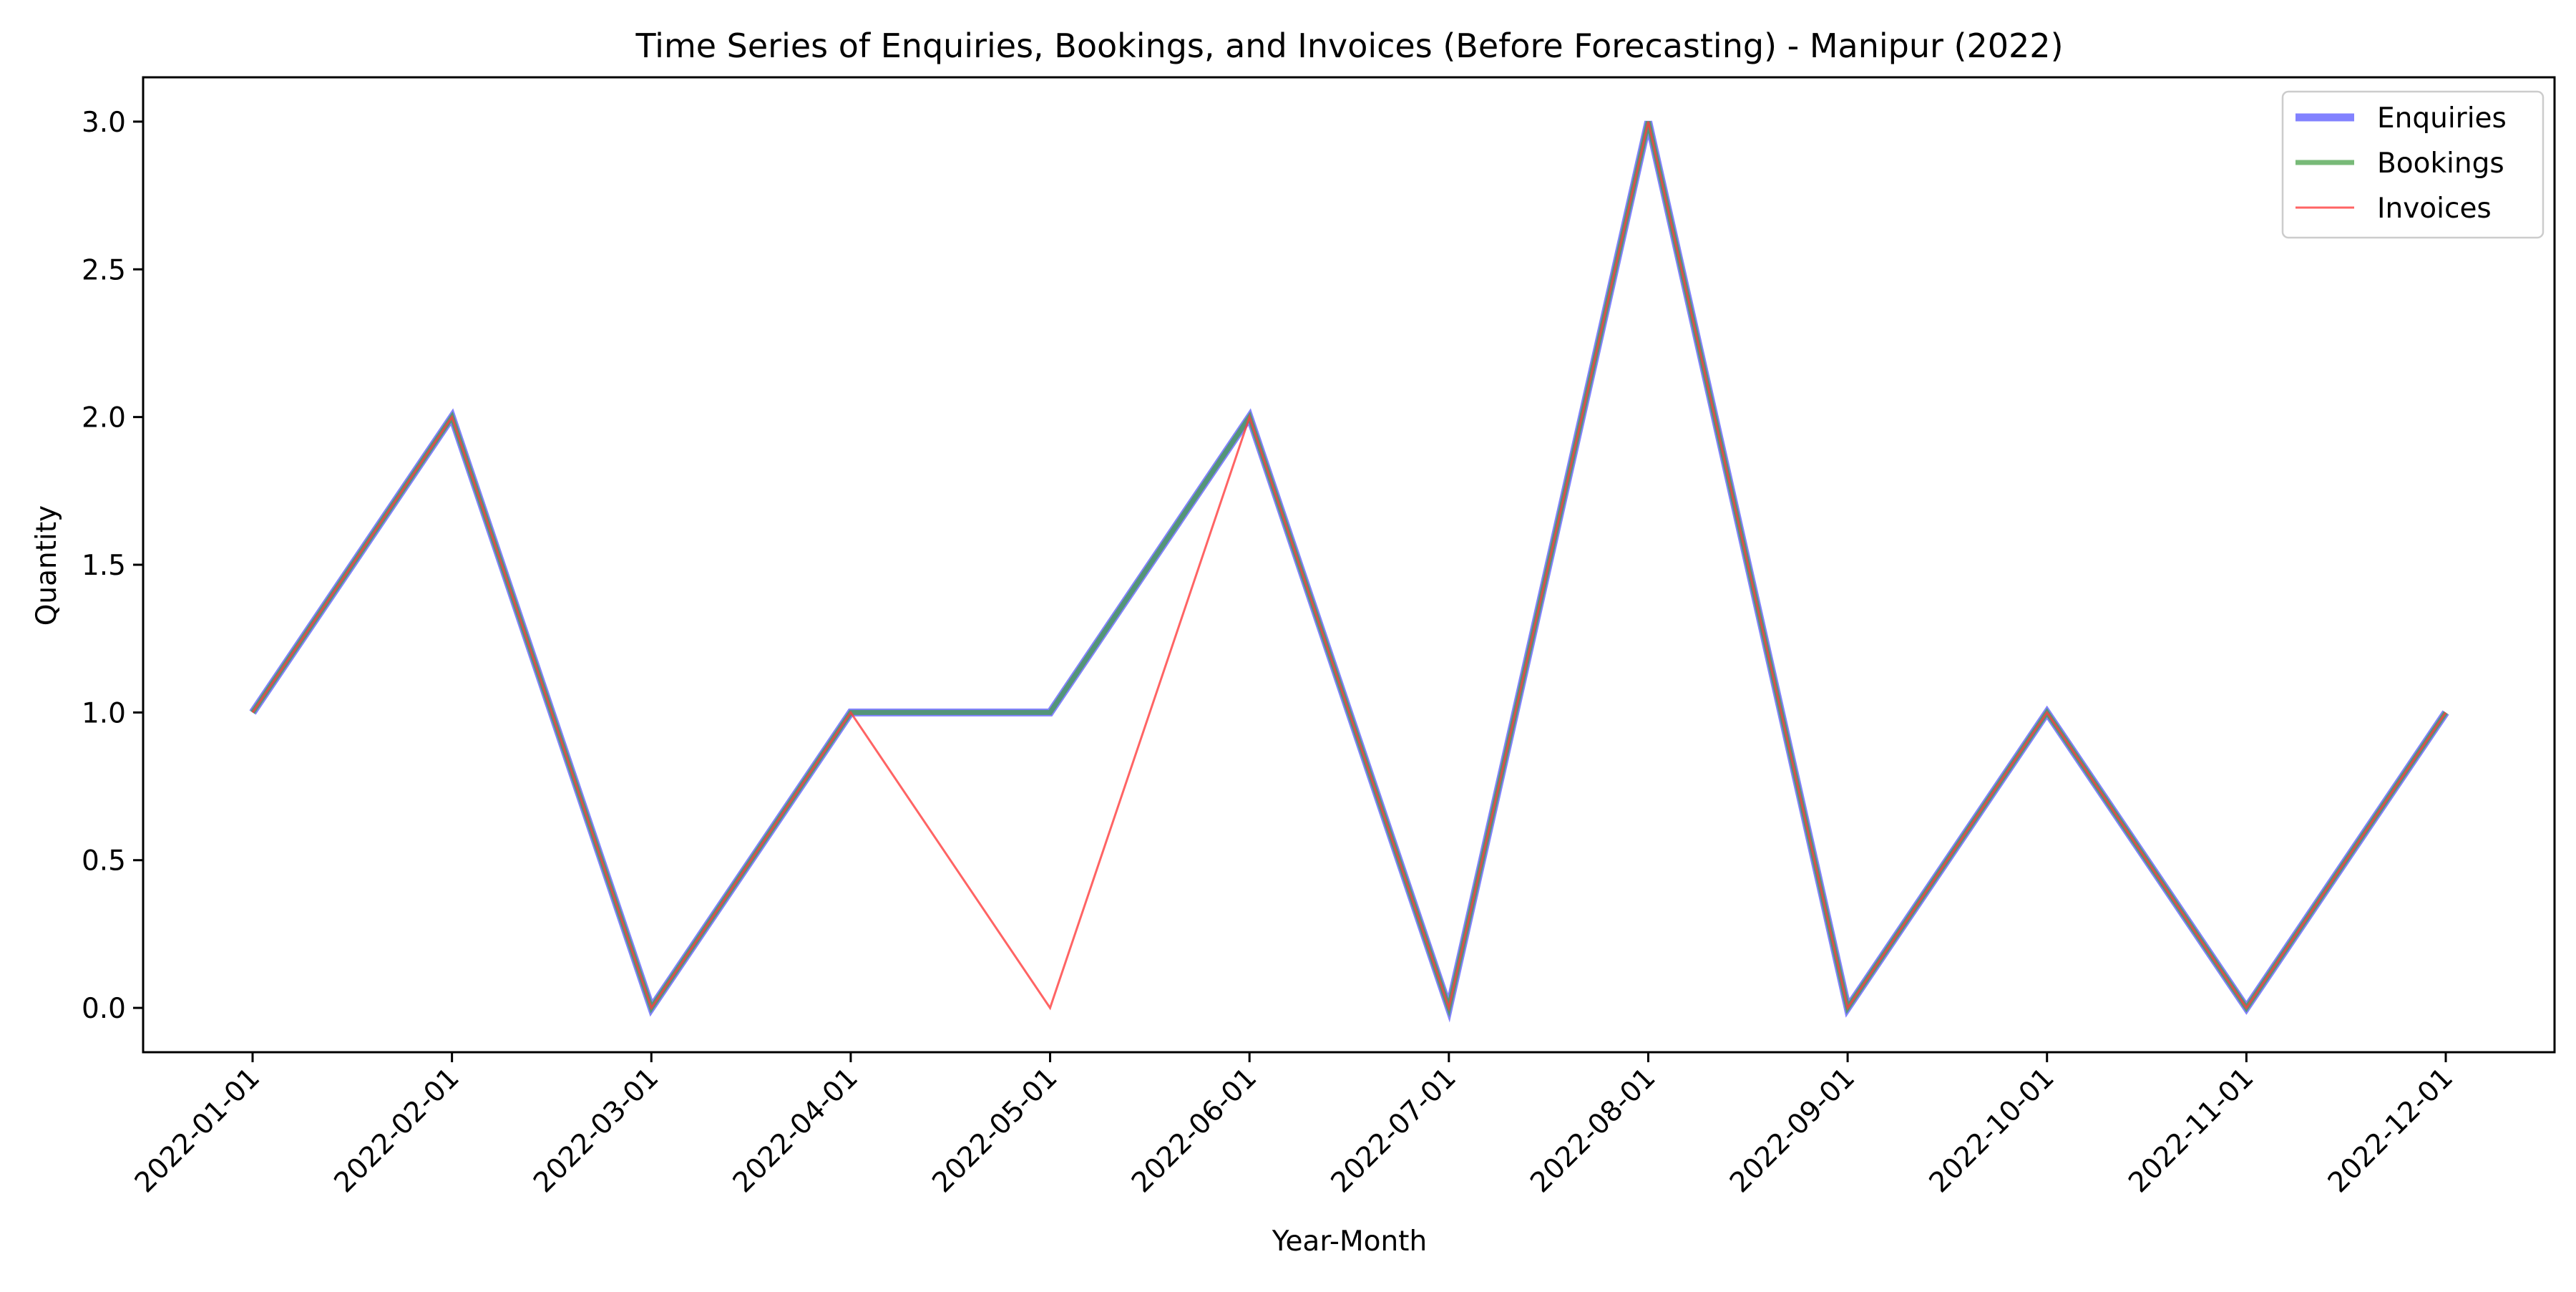  I want to click on legend-box, so click(2413, 164).